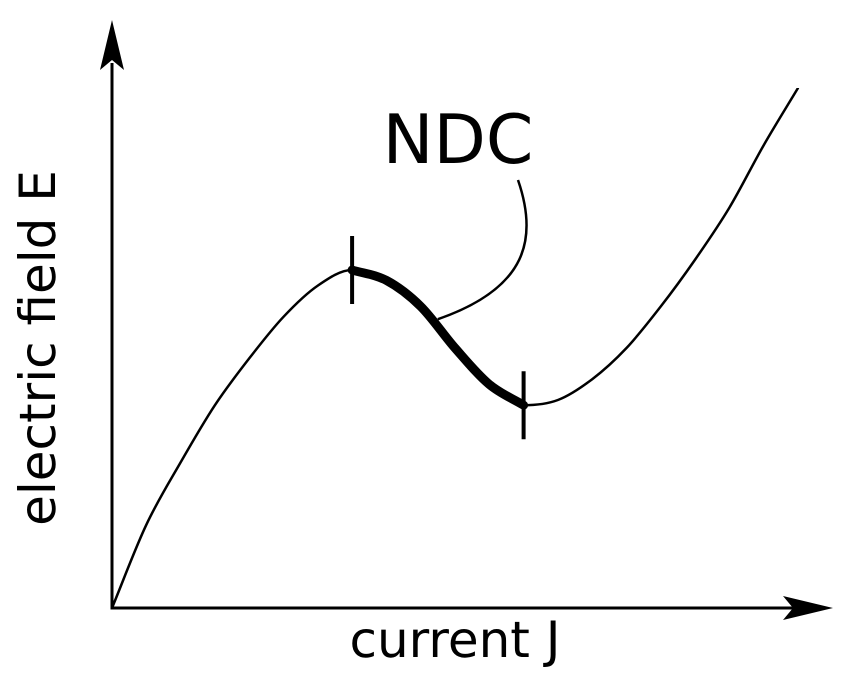 This screenshot has width=846, height=686. I want to click on y-axis-title: electric field E, so click(37, 348).